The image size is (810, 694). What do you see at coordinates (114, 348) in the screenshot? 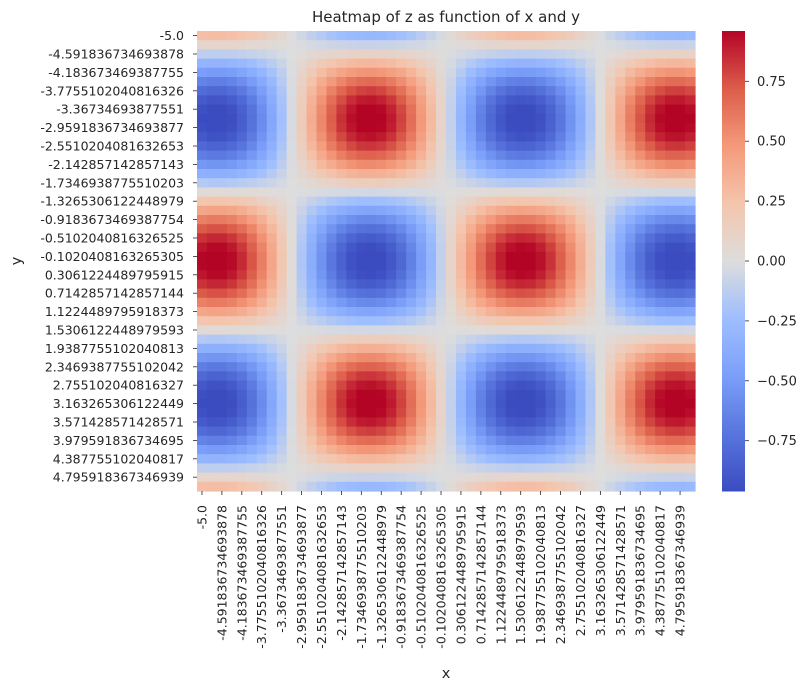
I see `y-tick-label: 1.9387755102040813` at bounding box center [114, 348].